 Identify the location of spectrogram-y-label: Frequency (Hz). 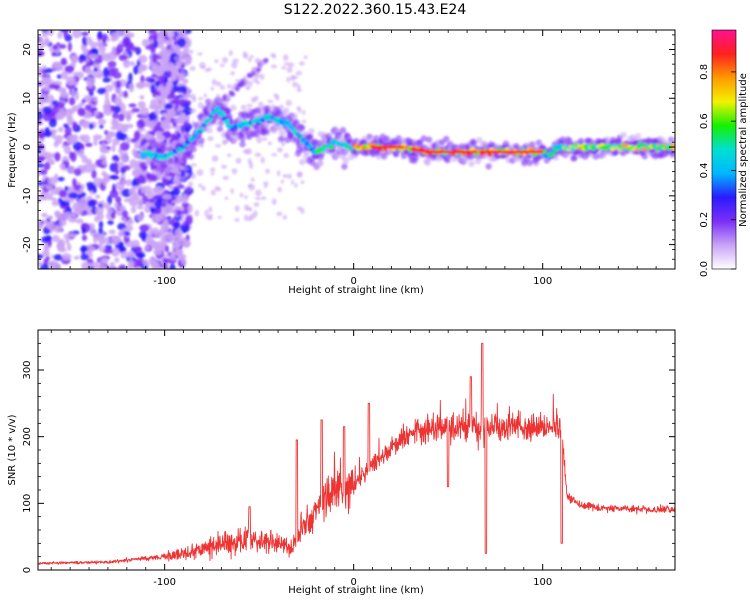
(12, 150).